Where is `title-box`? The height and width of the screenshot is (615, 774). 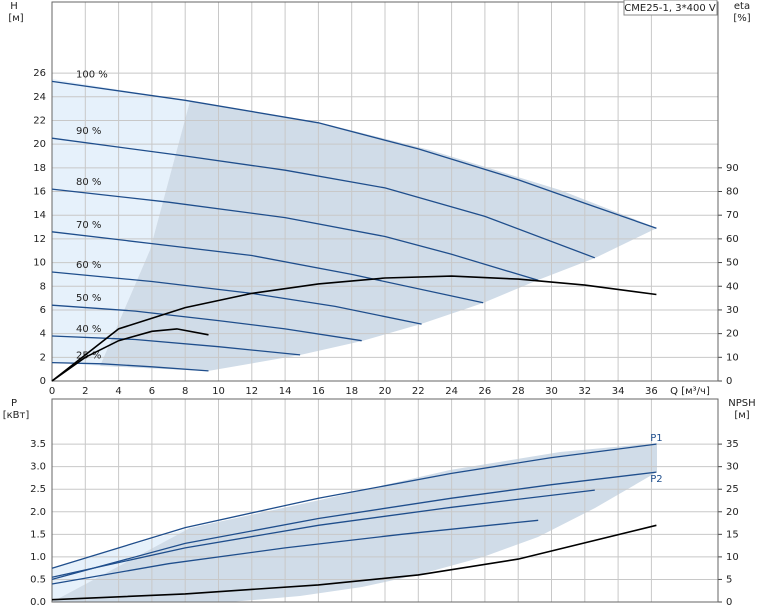
title-box is located at coordinates (670, 8).